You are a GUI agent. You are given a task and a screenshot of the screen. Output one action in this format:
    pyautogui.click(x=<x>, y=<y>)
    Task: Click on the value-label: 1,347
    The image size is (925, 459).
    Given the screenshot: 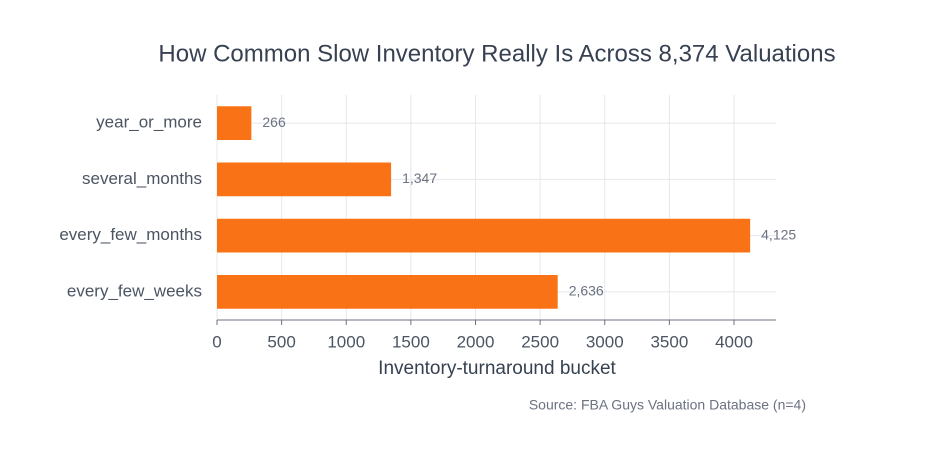 What is the action you would take?
    pyautogui.click(x=419, y=178)
    